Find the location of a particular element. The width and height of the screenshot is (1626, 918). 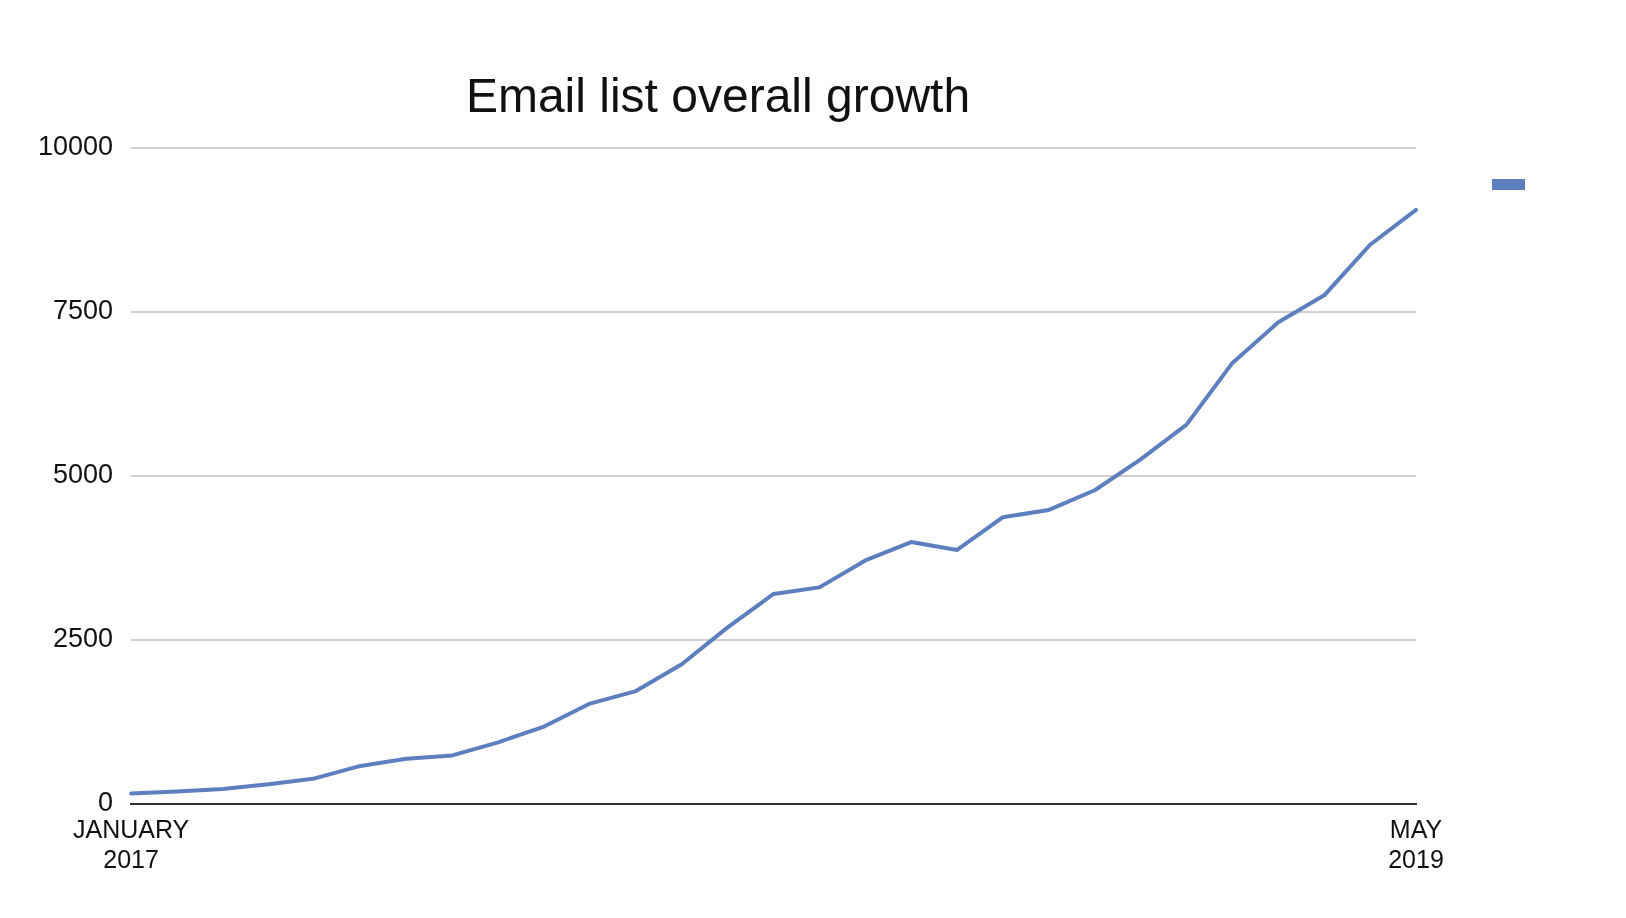

y-tick-label: 7500 is located at coordinates (83, 310).